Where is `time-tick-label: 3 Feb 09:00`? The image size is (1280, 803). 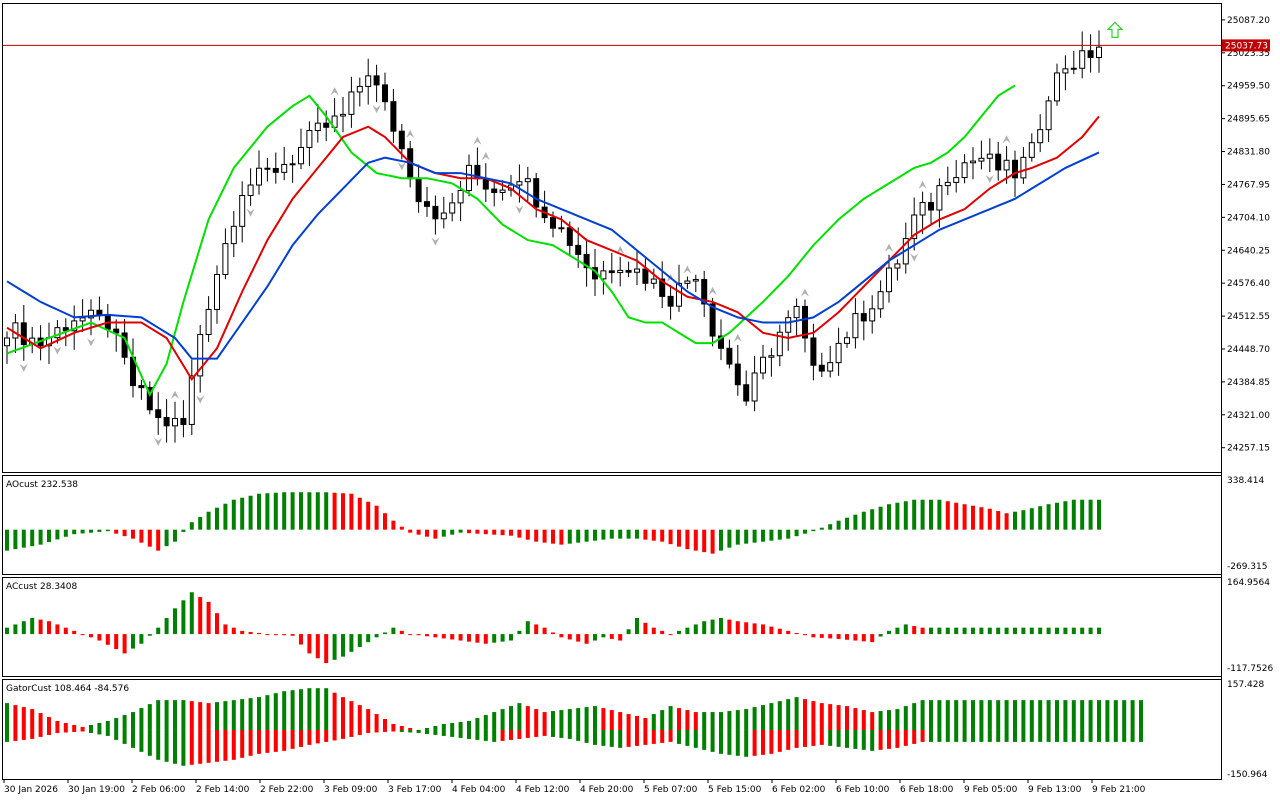
time-tick-label: 3 Feb 09:00 is located at coordinates (351, 790).